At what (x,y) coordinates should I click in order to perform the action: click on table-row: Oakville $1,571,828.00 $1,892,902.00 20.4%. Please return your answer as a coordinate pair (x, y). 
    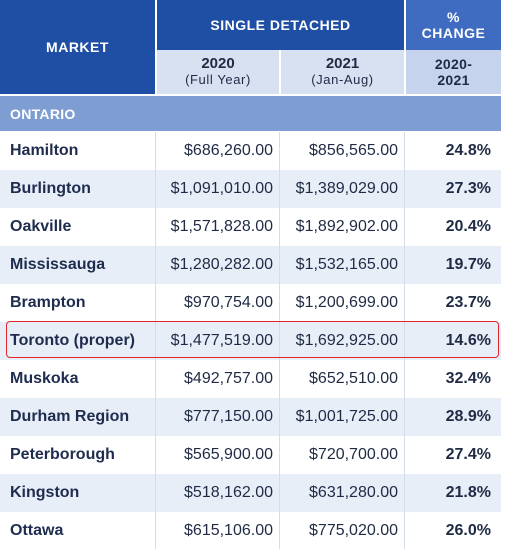
    Looking at the image, I should click on (250, 227).